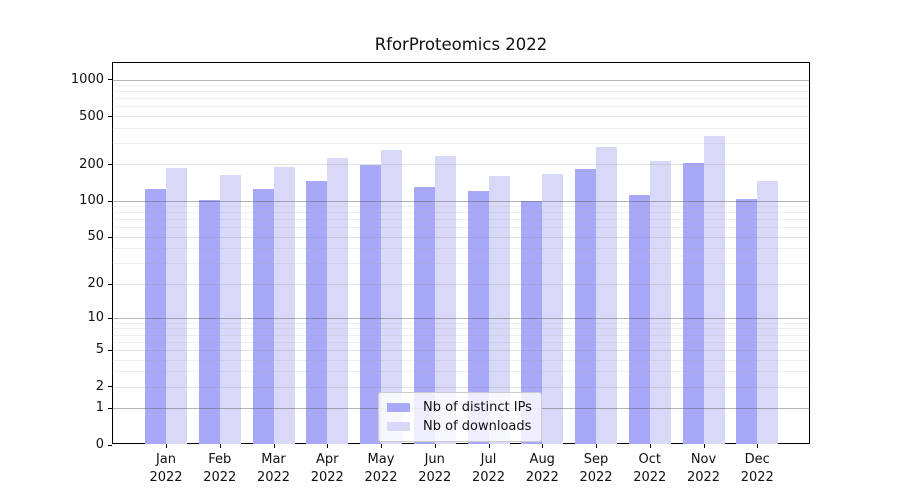 The height and width of the screenshot is (500, 900). What do you see at coordinates (95, 284) in the screenshot?
I see `y-tick-label-20: 20` at bounding box center [95, 284].